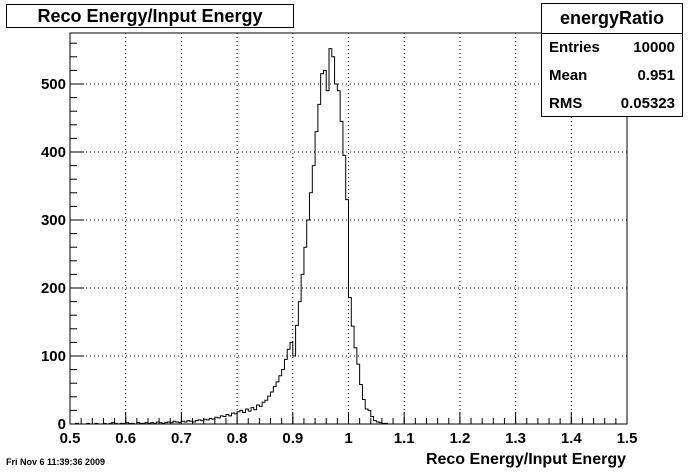 The height and width of the screenshot is (472, 696). I want to click on stats-mean-value: 0.951, so click(656, 75).